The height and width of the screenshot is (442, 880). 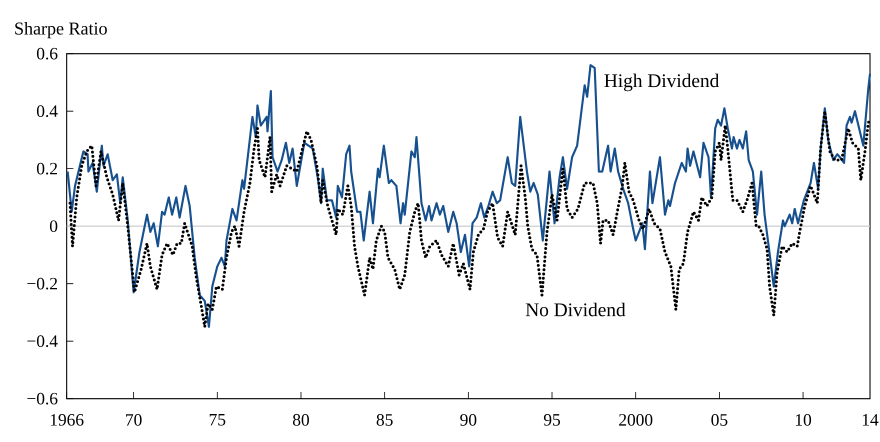 What do you see at coordinates (552, 420) in the screenshot?
I see `x-tick-label: 95` at bounding box center [552, 420].